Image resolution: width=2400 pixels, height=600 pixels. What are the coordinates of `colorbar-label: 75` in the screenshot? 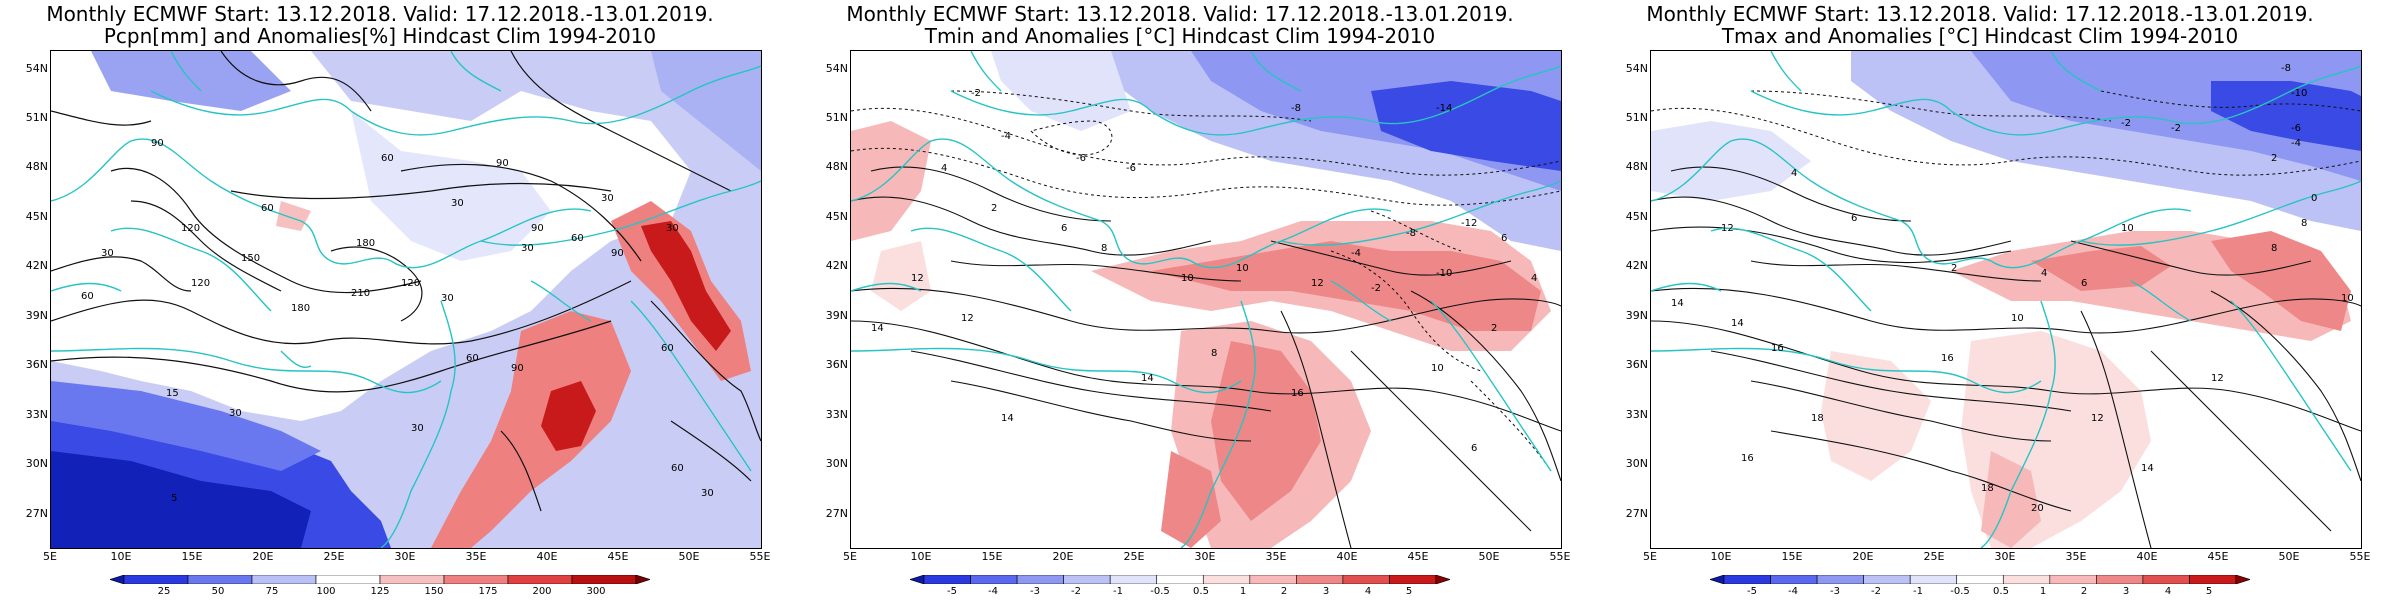 It's located at (272, 591).